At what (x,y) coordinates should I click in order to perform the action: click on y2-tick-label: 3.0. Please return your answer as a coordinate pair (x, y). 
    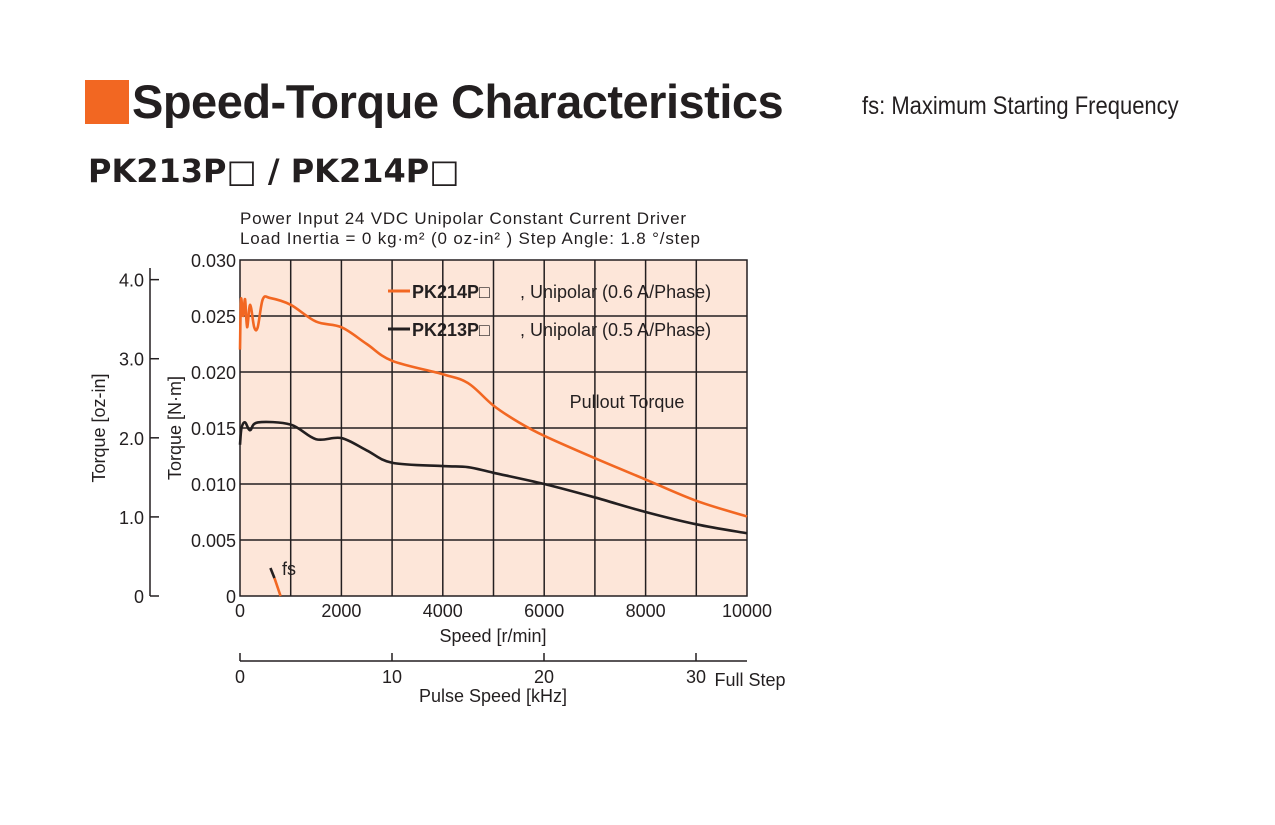
    Looking at the image, I should click on (131, 360).